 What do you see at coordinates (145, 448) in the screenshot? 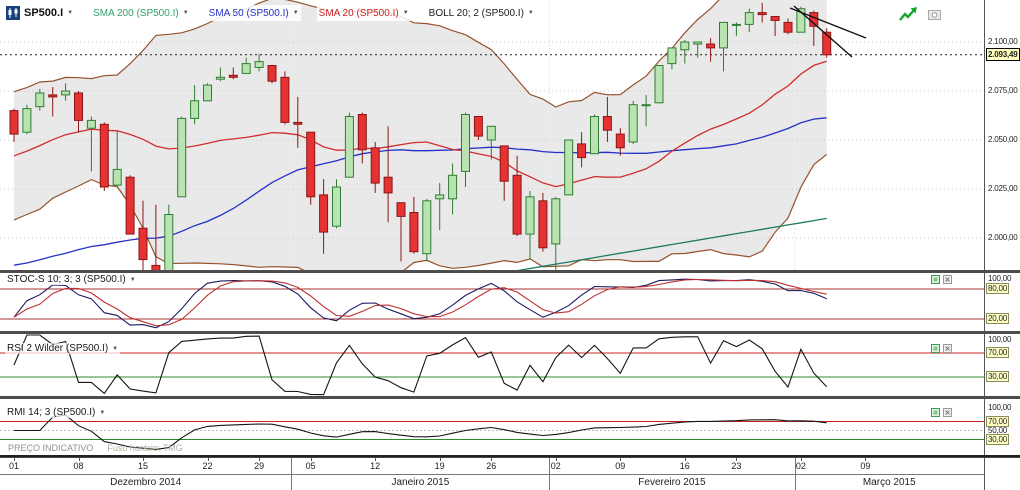
I see `timezone-label: Fuso horário: TMG` at bounding box center [145, 448].